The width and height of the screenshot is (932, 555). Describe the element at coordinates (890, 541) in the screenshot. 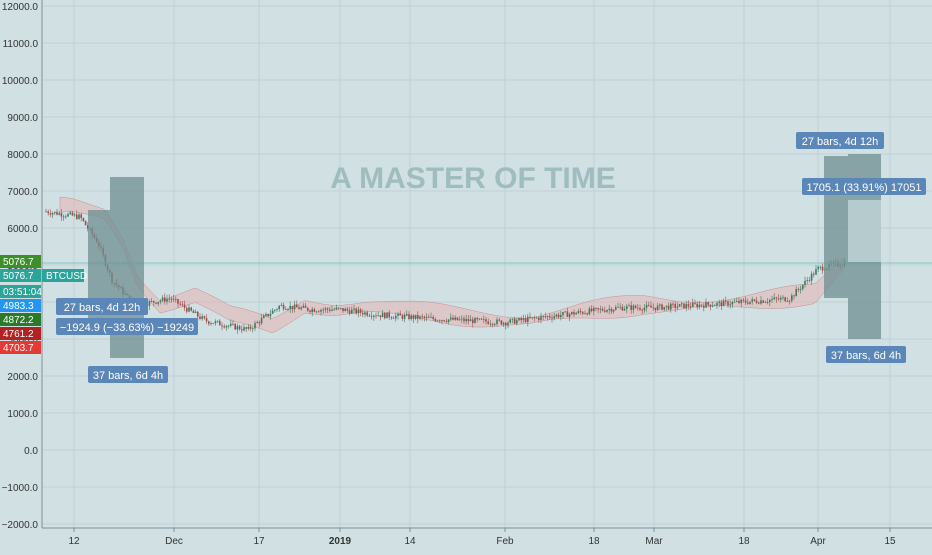

I see `x-tick-label: 15` at that location.